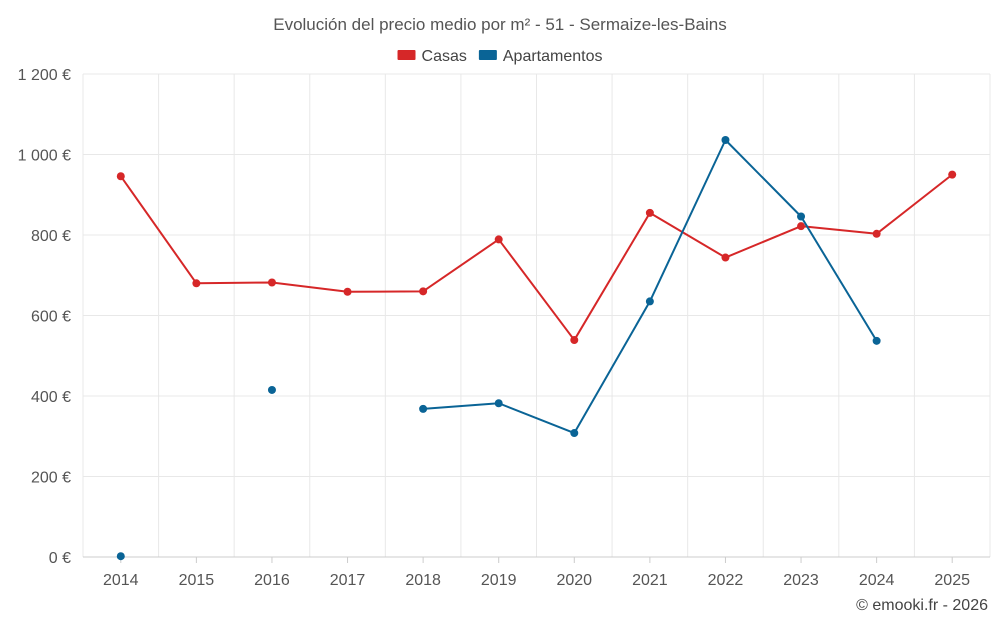 The height and width of the screenshot is (625, 1000). I want to click on data-point-casas-2018, so click(423, 291).